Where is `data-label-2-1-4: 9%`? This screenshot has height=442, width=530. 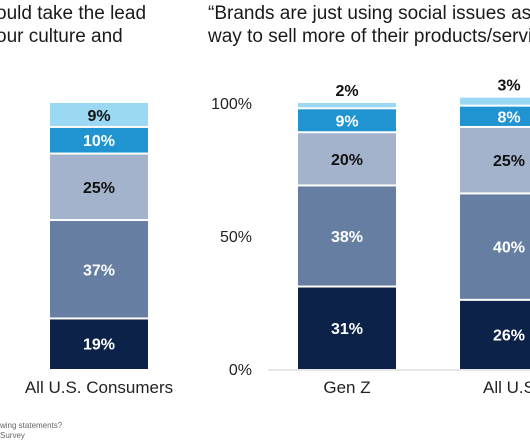 data-label-2-1-4: 9% is located at coordinates (346, 121).